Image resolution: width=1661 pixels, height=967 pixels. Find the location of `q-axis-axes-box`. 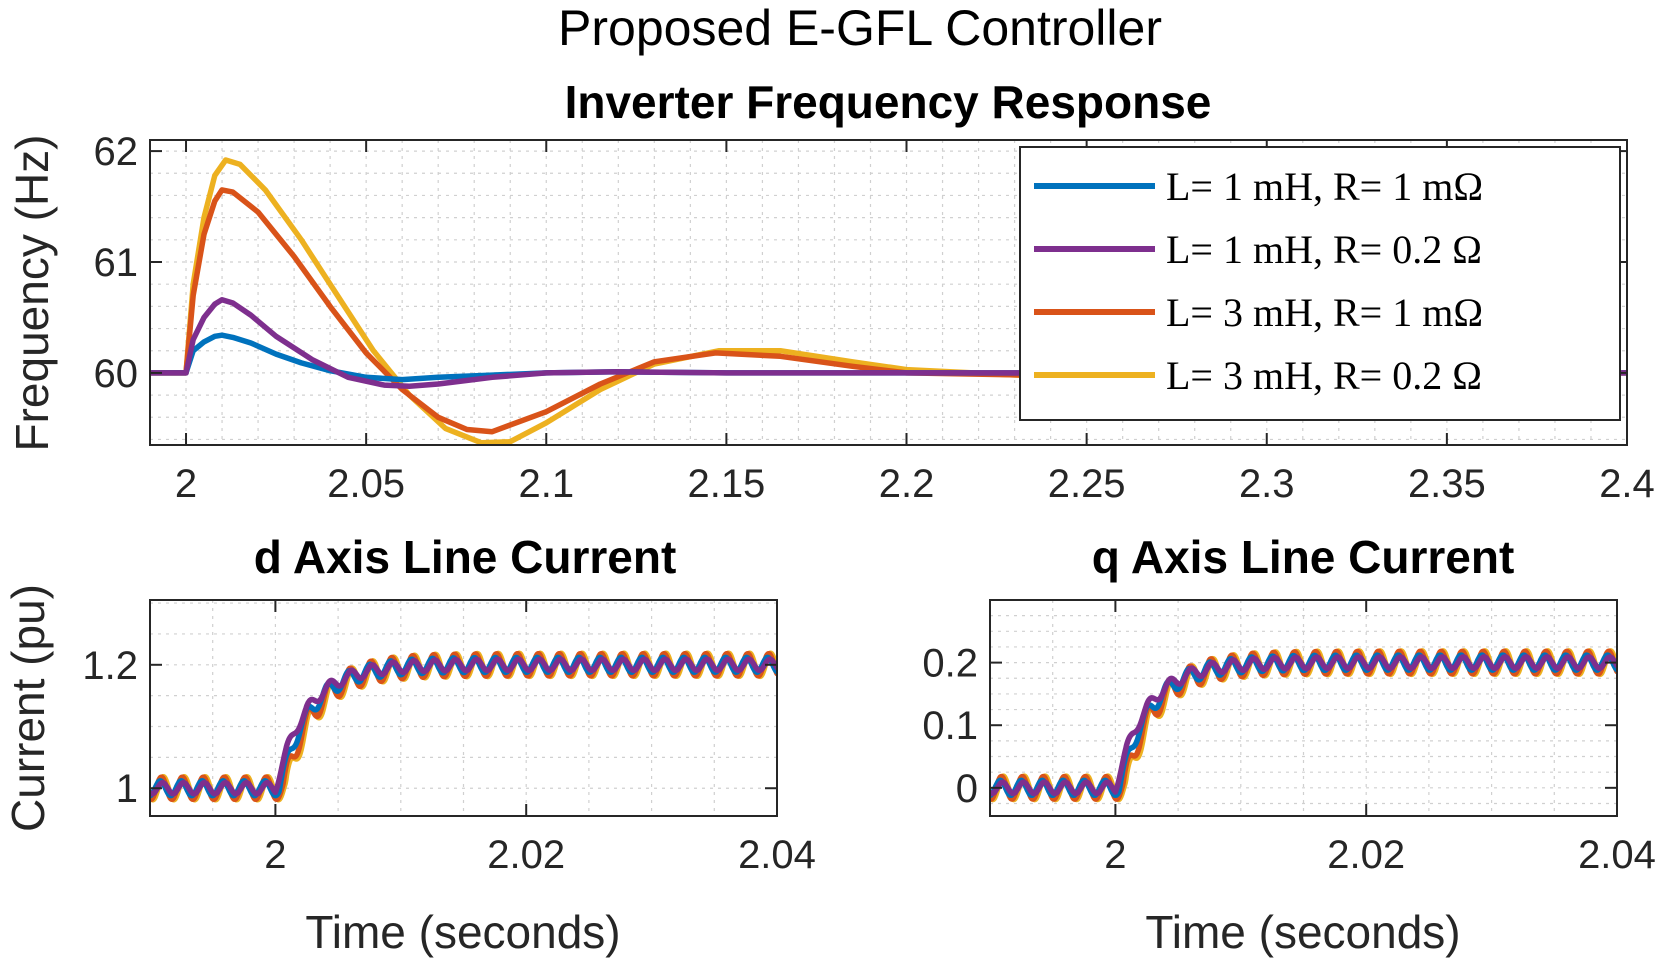

q-axis-axes-box is located at coordinates (1303, 708).